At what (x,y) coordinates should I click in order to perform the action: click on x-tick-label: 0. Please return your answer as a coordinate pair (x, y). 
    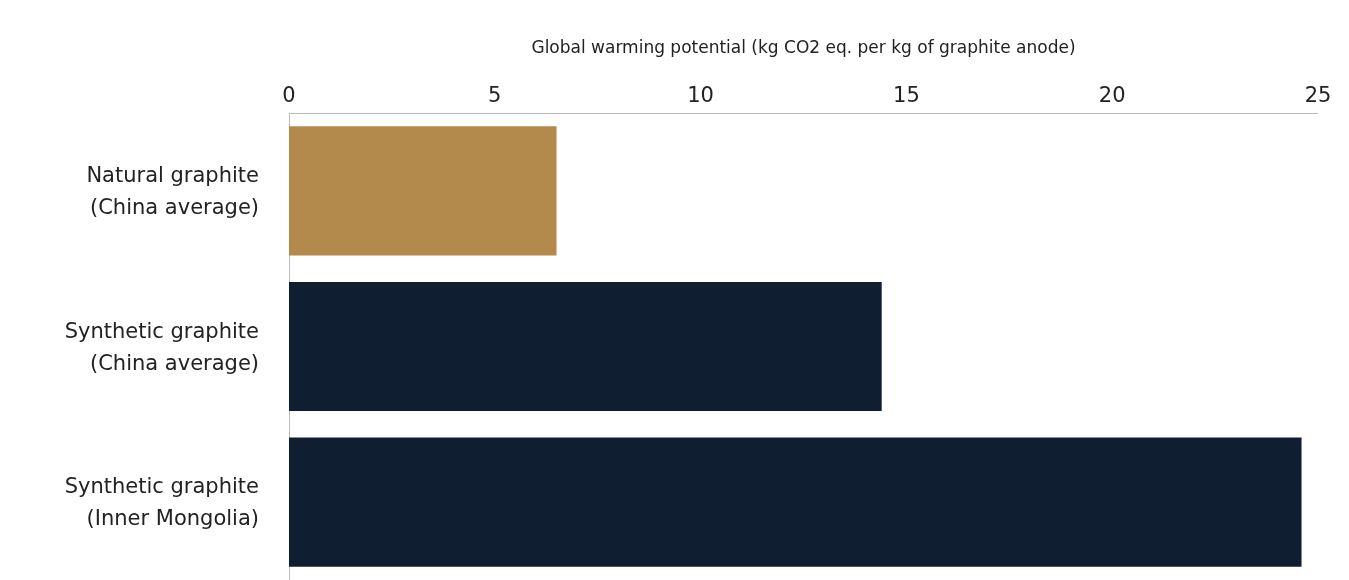
    Looking at the image, I should click on (289, 94).